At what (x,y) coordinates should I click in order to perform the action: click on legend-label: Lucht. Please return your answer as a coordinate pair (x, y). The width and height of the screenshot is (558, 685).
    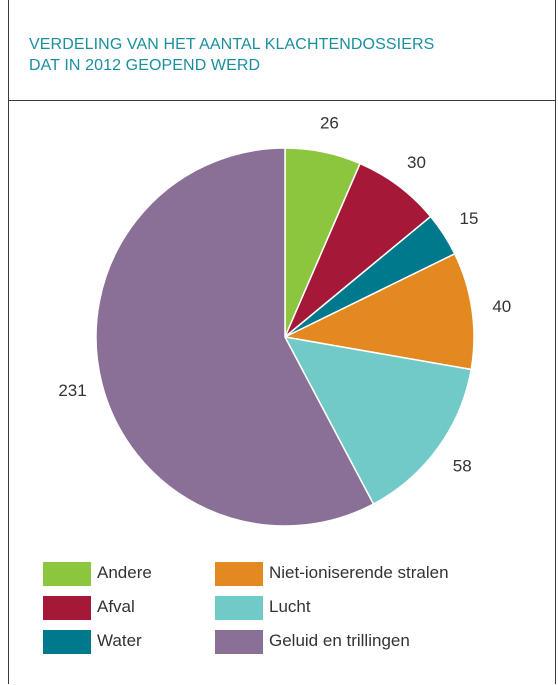
    Looking at the image, I should click on (290, 606).